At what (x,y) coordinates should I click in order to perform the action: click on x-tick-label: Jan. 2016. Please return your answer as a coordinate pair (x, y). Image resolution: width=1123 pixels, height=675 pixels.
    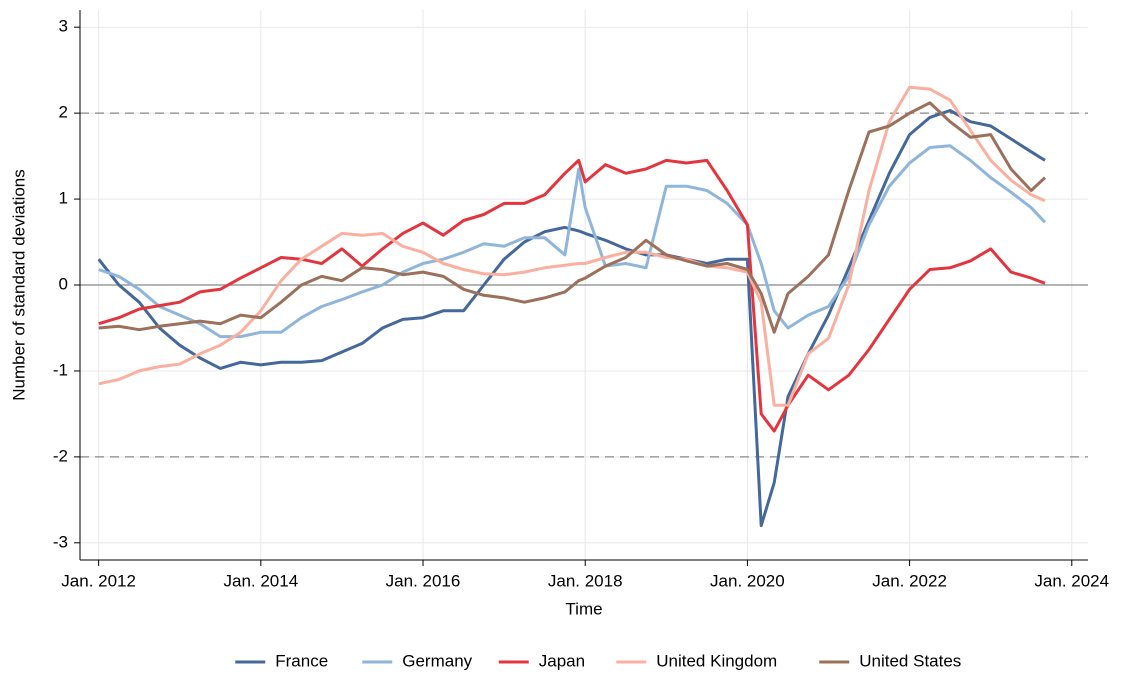
    Looking at the image, I should click on (423, 580).